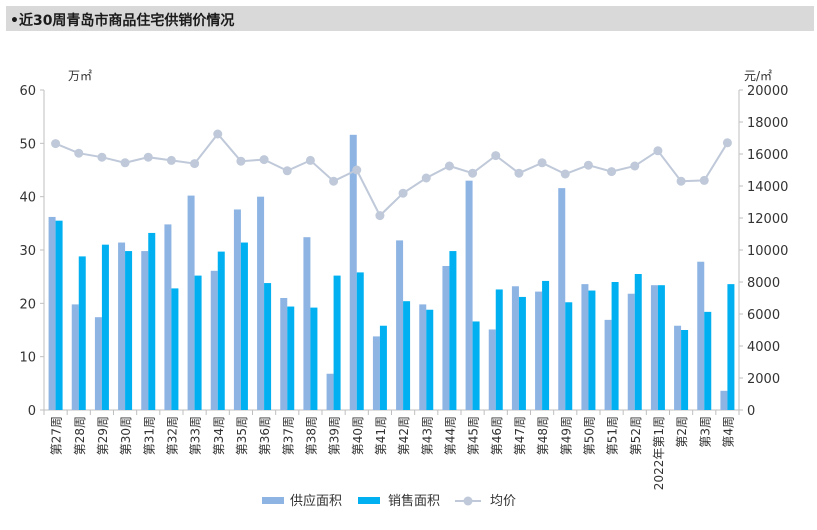  I want to click on x-tick-label: 第32周, so click(172, 435).